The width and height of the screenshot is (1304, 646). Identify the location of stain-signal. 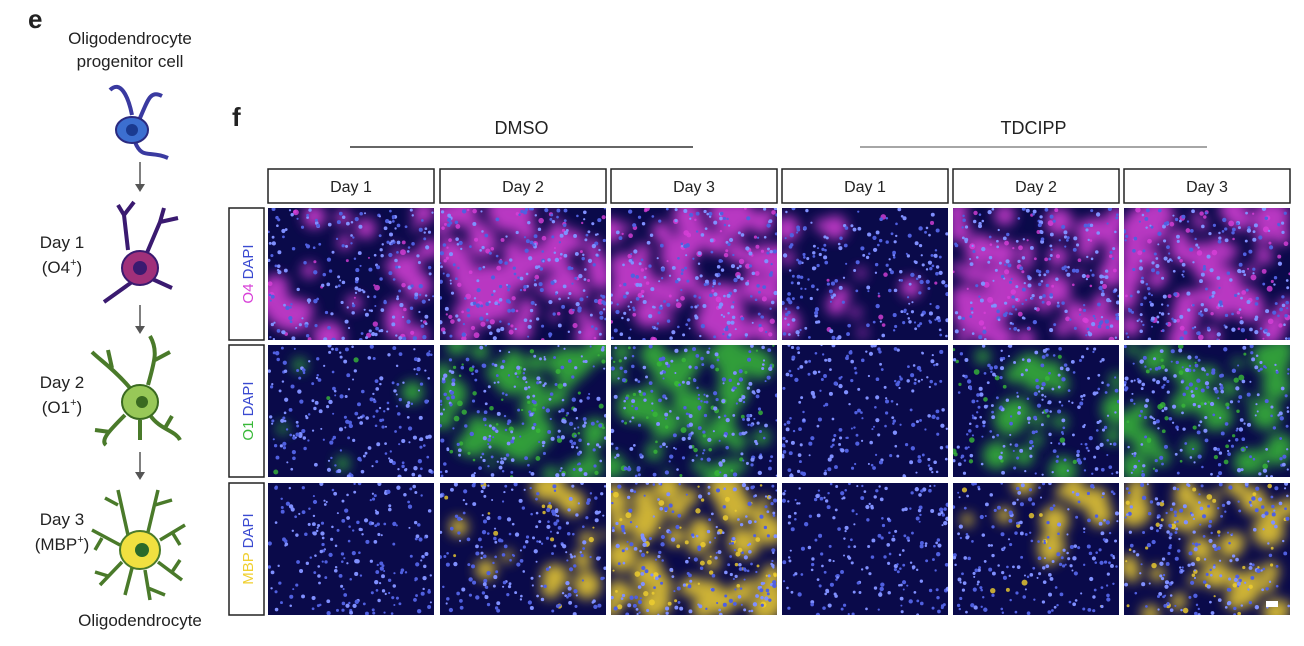
(1207, 274).